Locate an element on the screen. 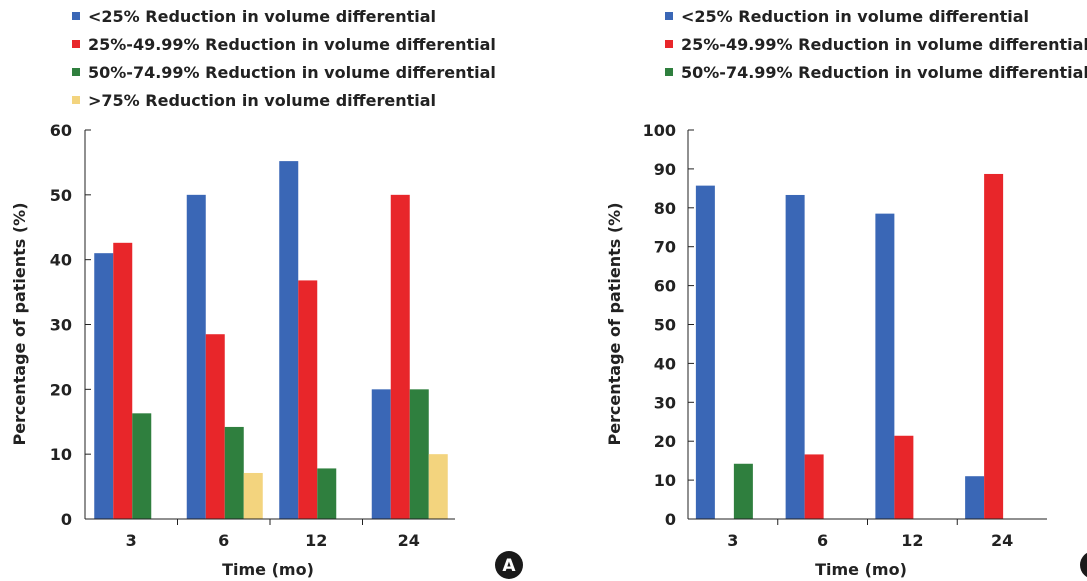 Image resolution: width=1087 pixels, height=581 pixels. legend-entry-4: >75% Reduction in volume differential is located at coordinates (262, 100).